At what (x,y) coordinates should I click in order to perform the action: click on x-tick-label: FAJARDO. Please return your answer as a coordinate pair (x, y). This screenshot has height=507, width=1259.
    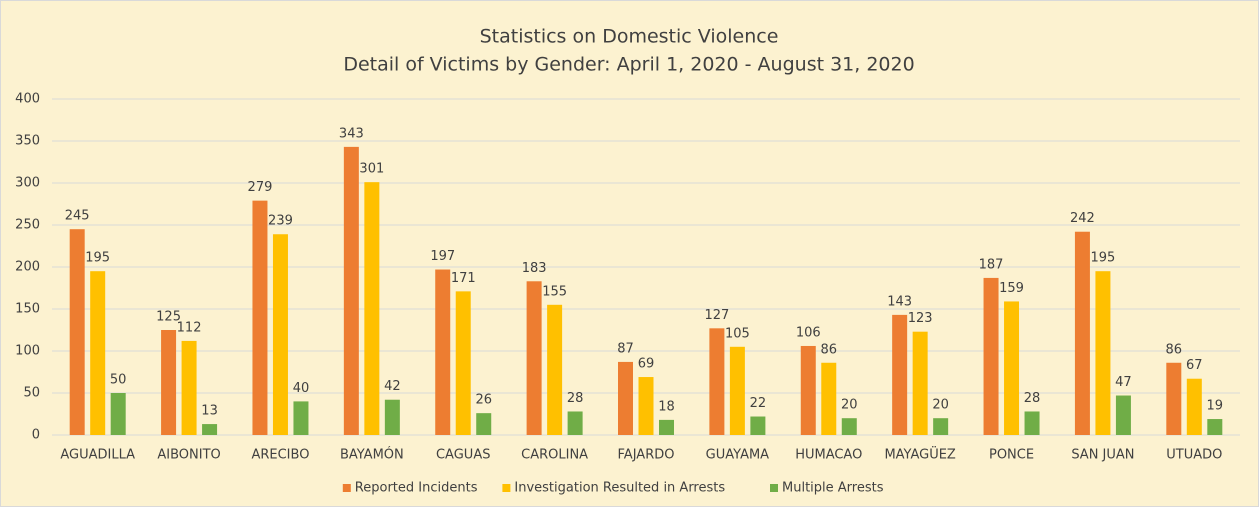
    Looking at the image, I should click on (646, 455).